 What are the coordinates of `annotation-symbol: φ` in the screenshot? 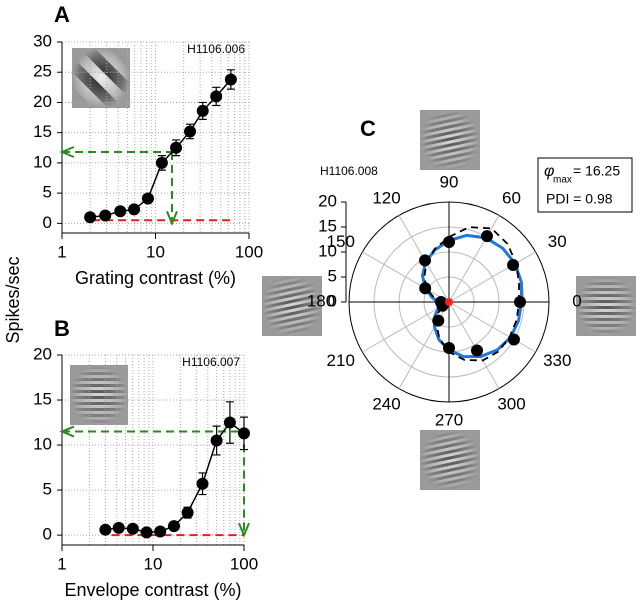 It's located at (549, 171).